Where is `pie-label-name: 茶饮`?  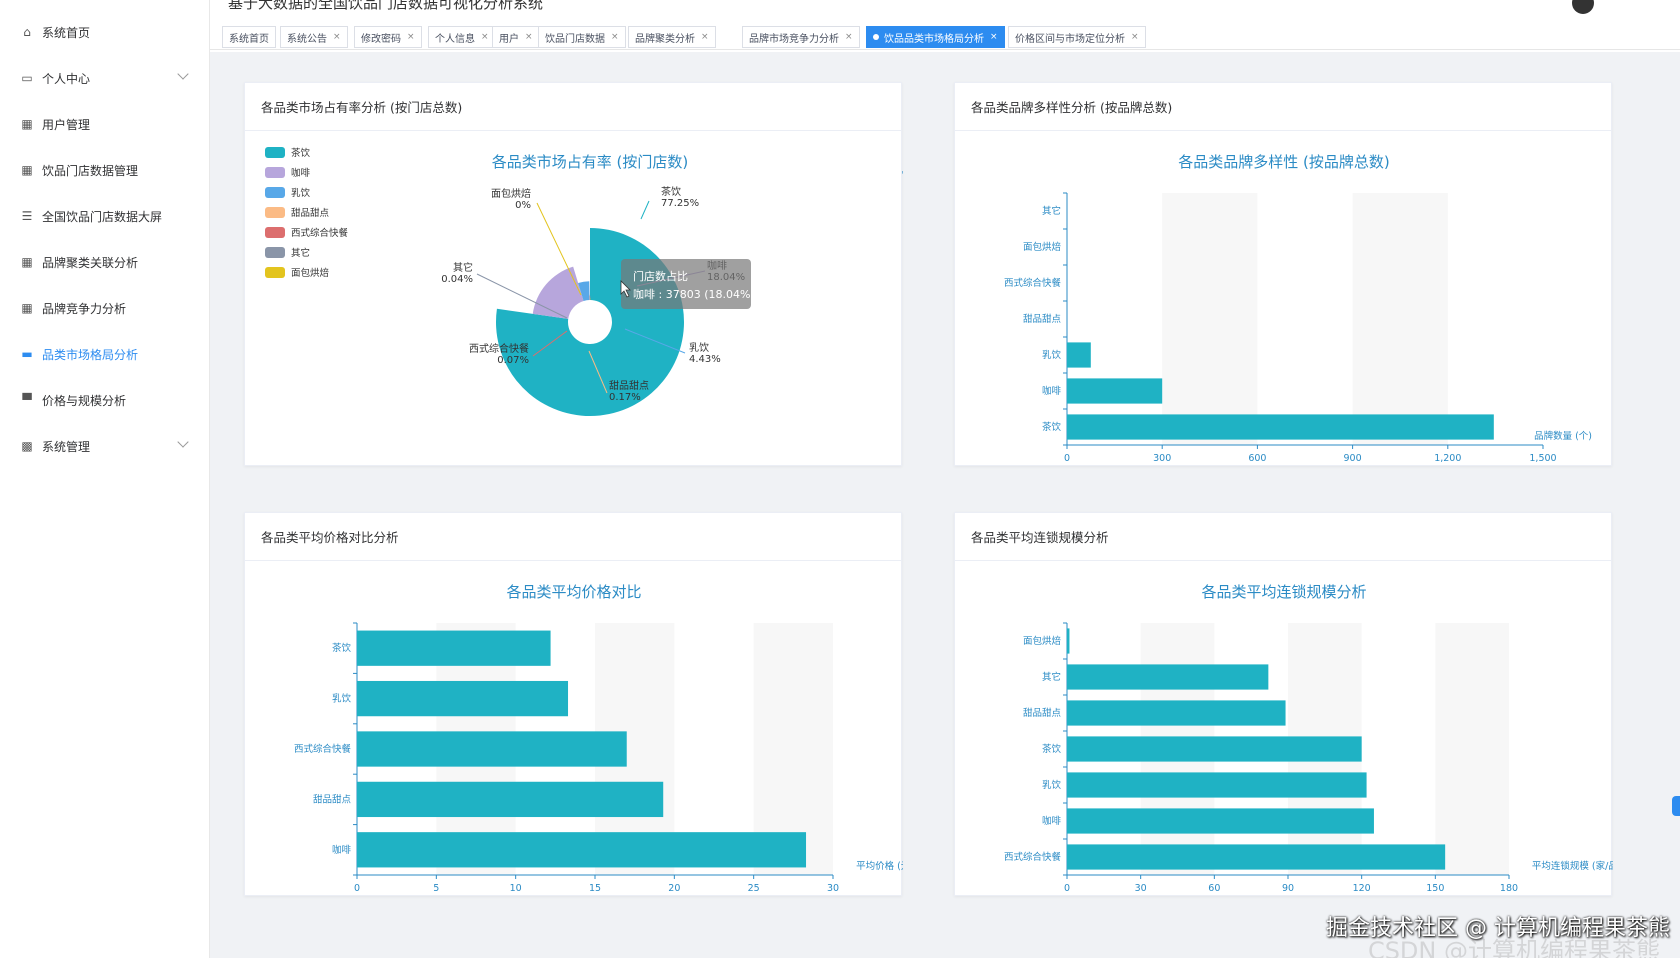
pie-label-name: 茶饮 is located at coordinates (671, 191).